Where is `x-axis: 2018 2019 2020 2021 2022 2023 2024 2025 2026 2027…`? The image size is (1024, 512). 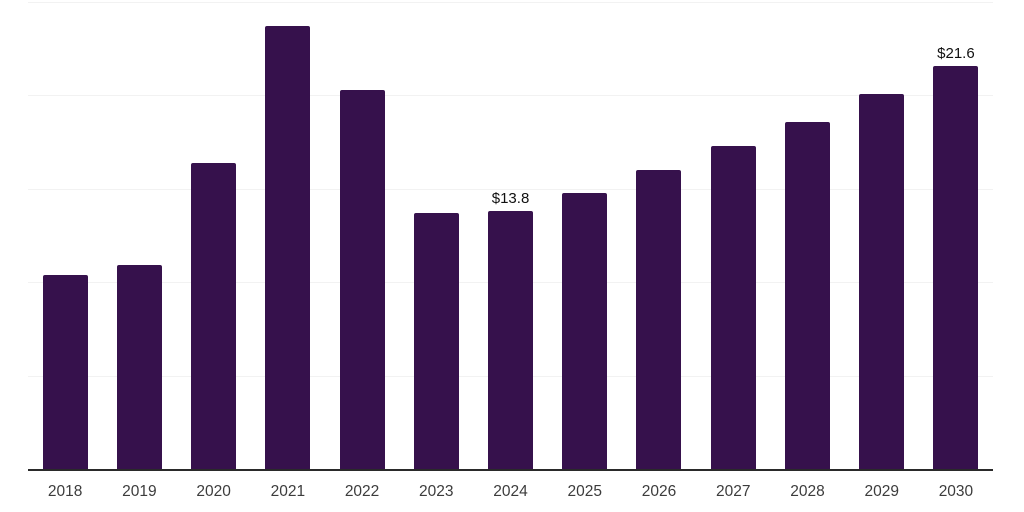
x-axis: 2018 2019 2020 2021 2022 2023 2024 2025 2026 2027… is located at coordinates (510, 492).